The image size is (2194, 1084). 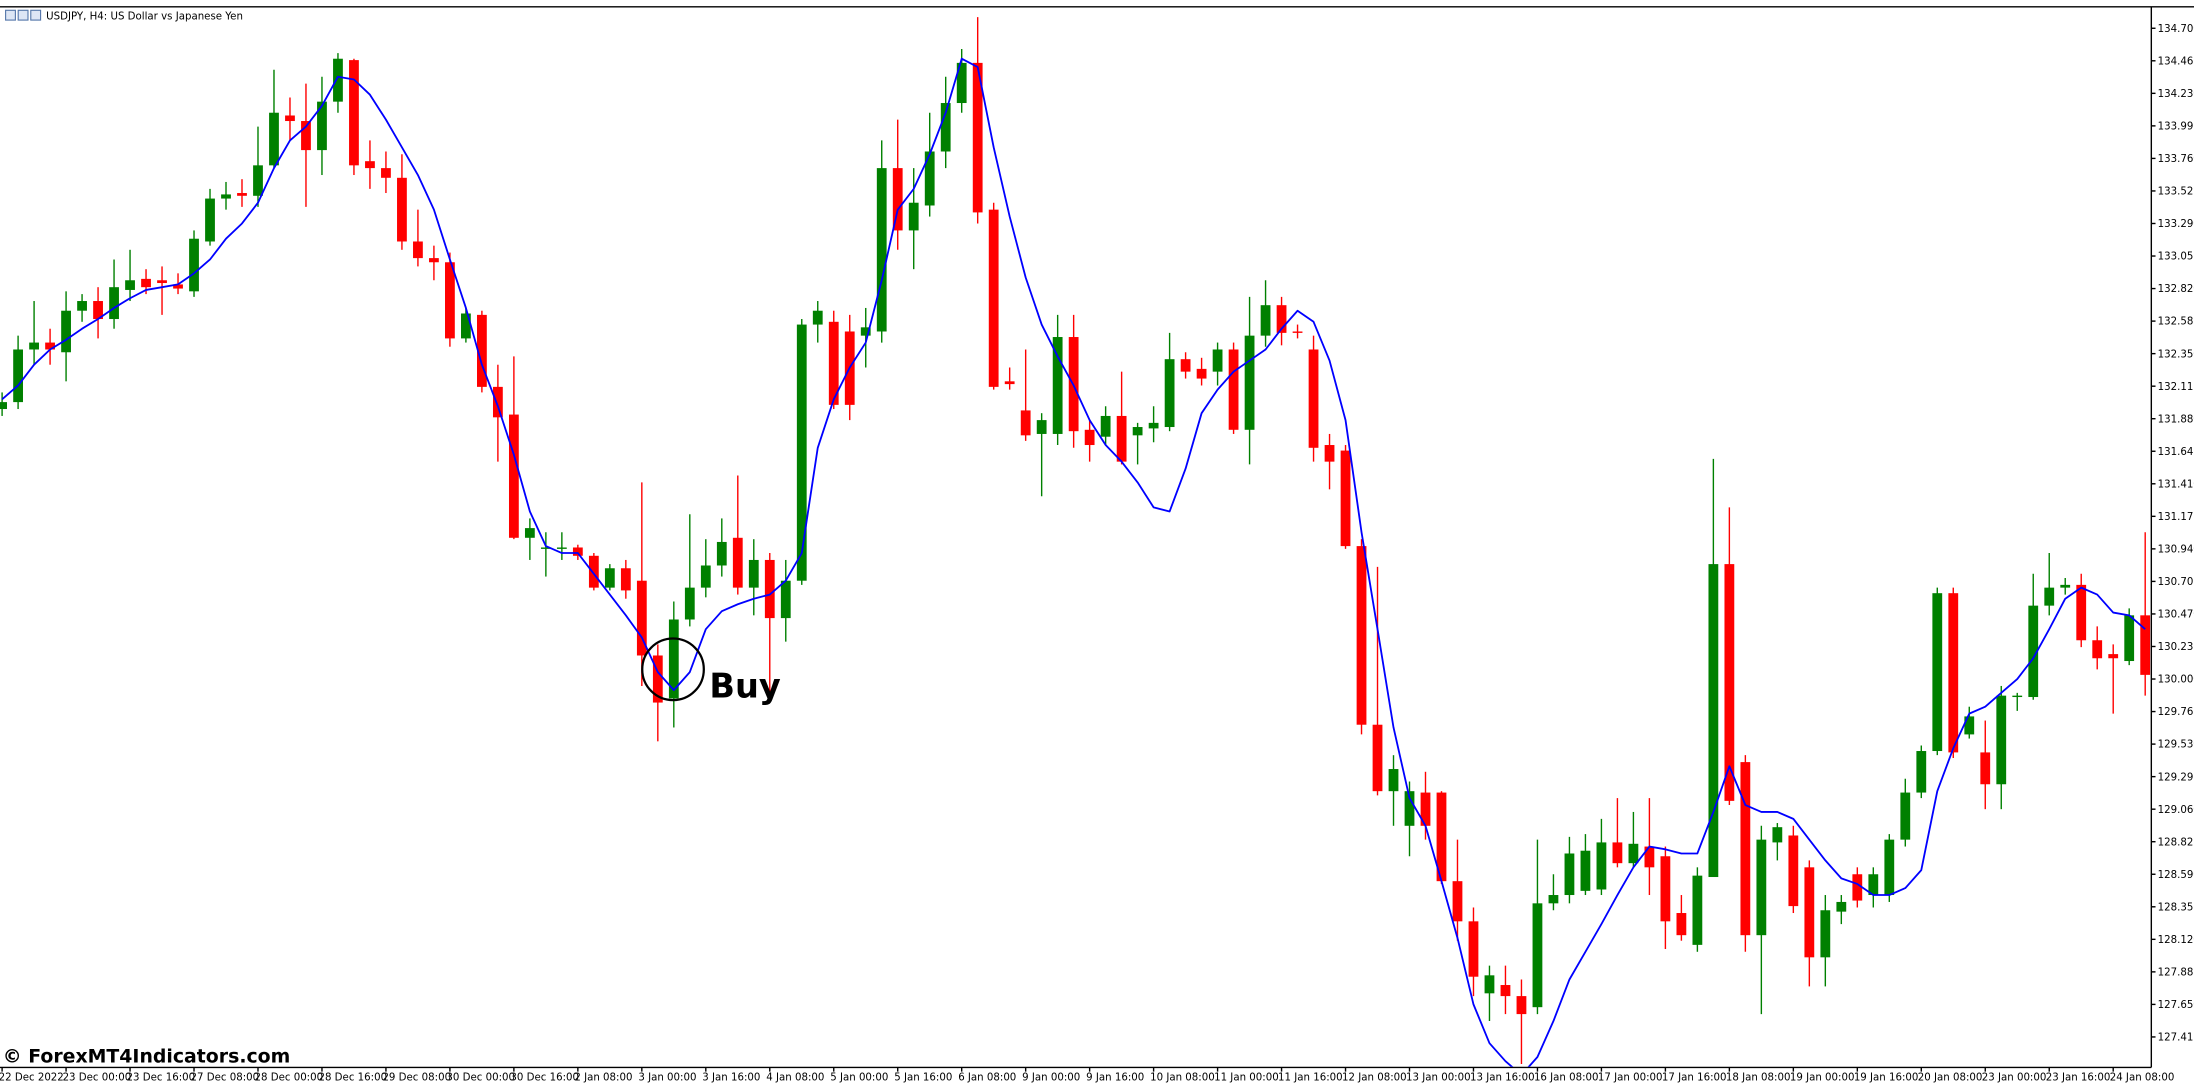 I want to click on y-tick-label: 134.700, so click(x=2176, y=29).